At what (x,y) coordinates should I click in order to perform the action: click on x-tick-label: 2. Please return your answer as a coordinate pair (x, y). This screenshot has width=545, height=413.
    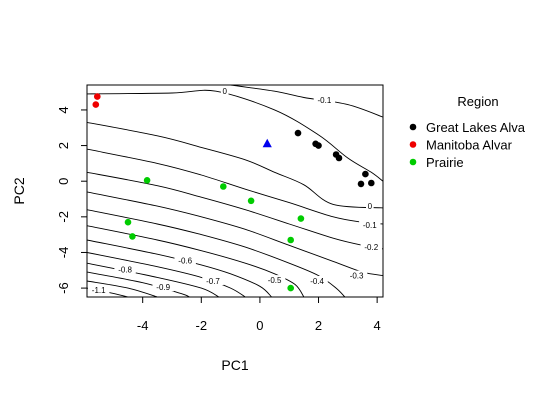
    Looking at the image, I should click on (318, 325).